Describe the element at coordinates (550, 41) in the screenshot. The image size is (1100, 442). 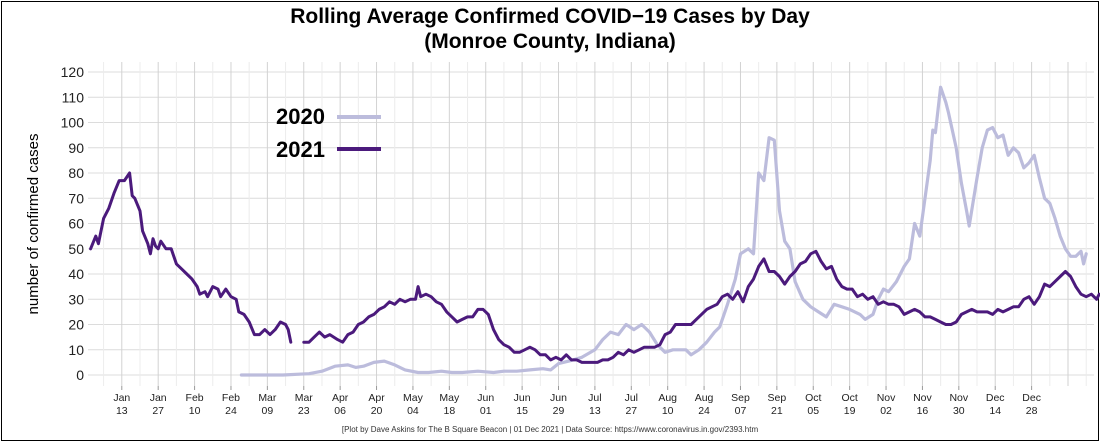
I see `chart-title-line2: (Monroe County, Indiana)` at that location.